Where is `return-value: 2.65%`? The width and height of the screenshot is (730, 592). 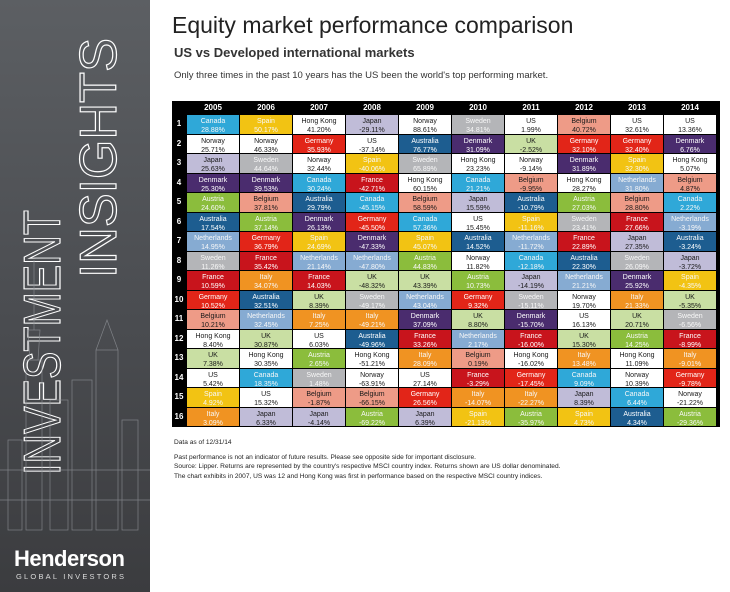 return-value: 2.65% is located at coordinates (319, 364).